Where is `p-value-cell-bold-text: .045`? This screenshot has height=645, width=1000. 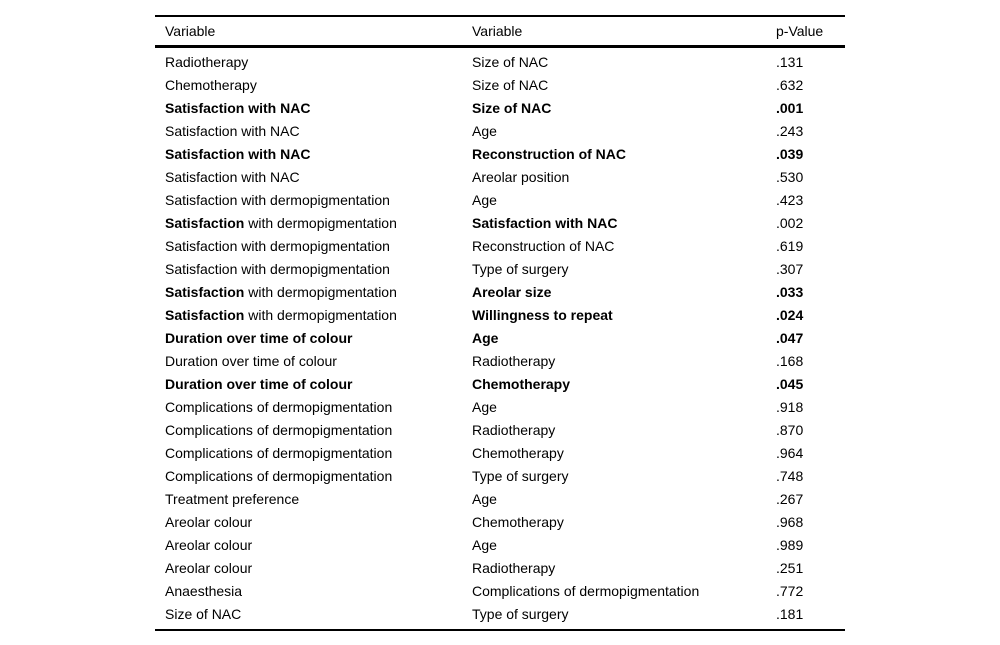 p-value-cell-bold-text: .045 is located at coordinates (790, 383).